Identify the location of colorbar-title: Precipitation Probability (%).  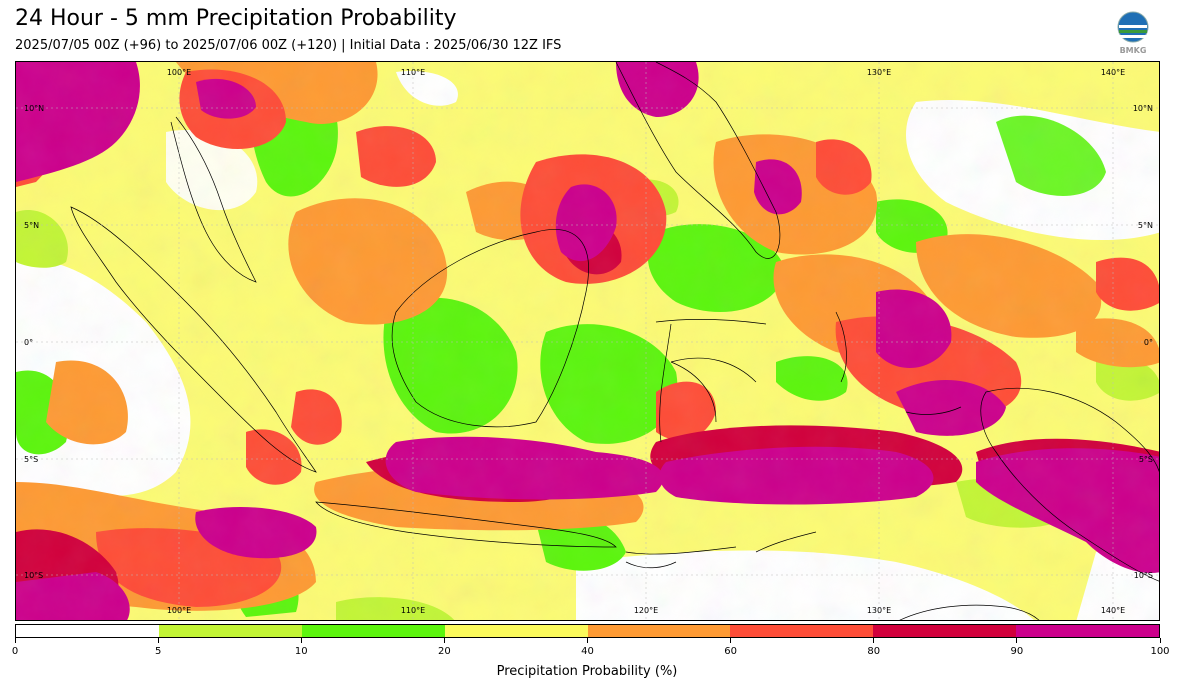
(587, 671).